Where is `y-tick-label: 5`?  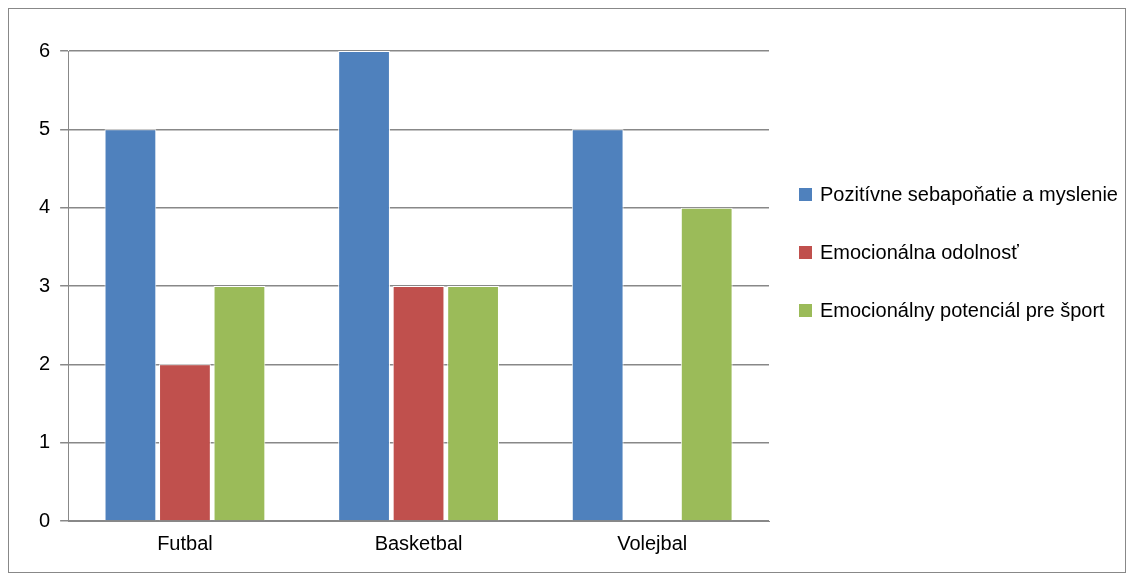
y-tick-label: 5 is located at coordinates (45, 127).